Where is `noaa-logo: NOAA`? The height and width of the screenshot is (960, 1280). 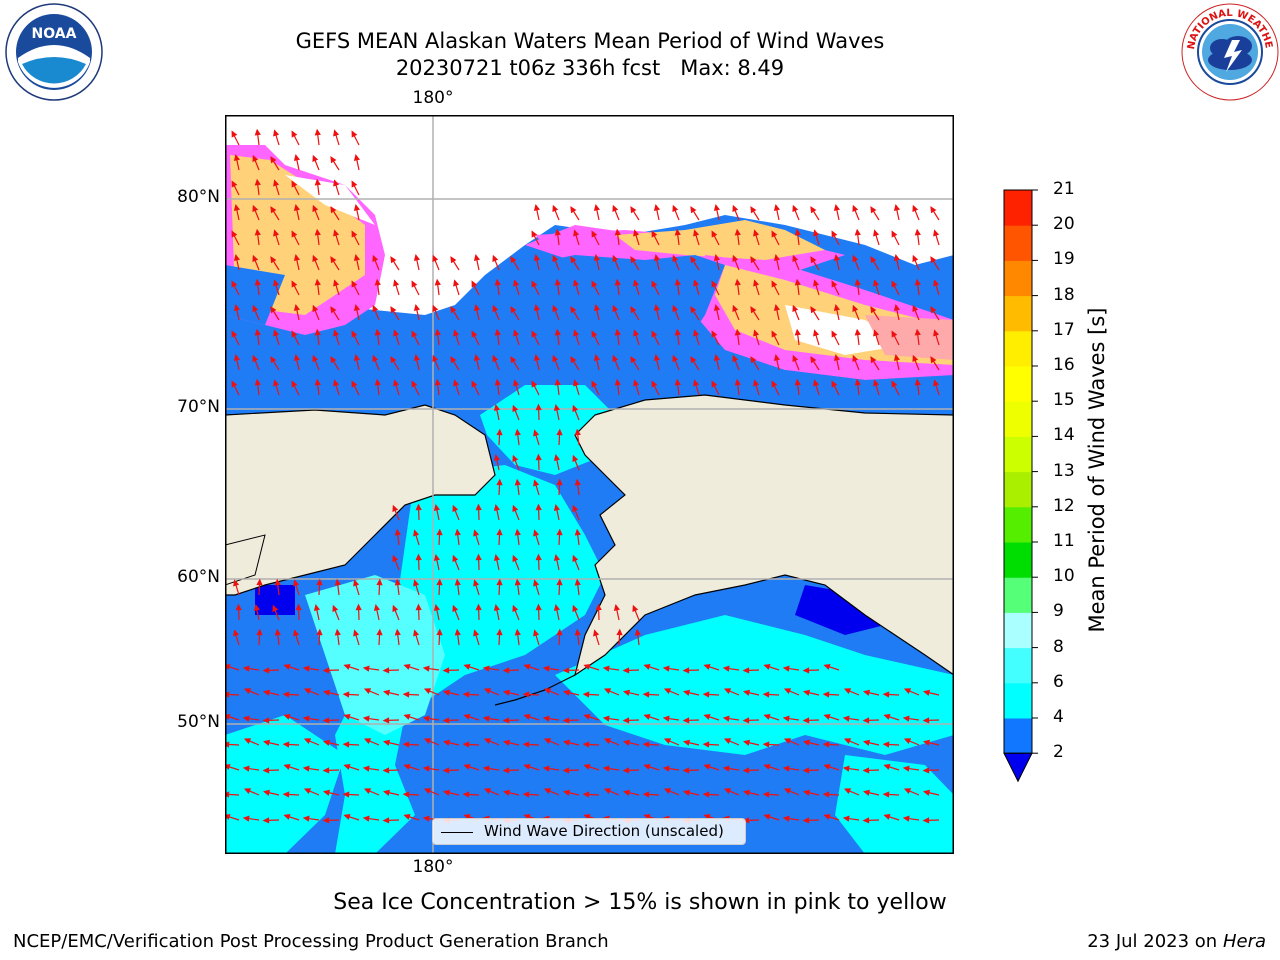
noaa-logo: NOAA is located at coordinates (54, 52).